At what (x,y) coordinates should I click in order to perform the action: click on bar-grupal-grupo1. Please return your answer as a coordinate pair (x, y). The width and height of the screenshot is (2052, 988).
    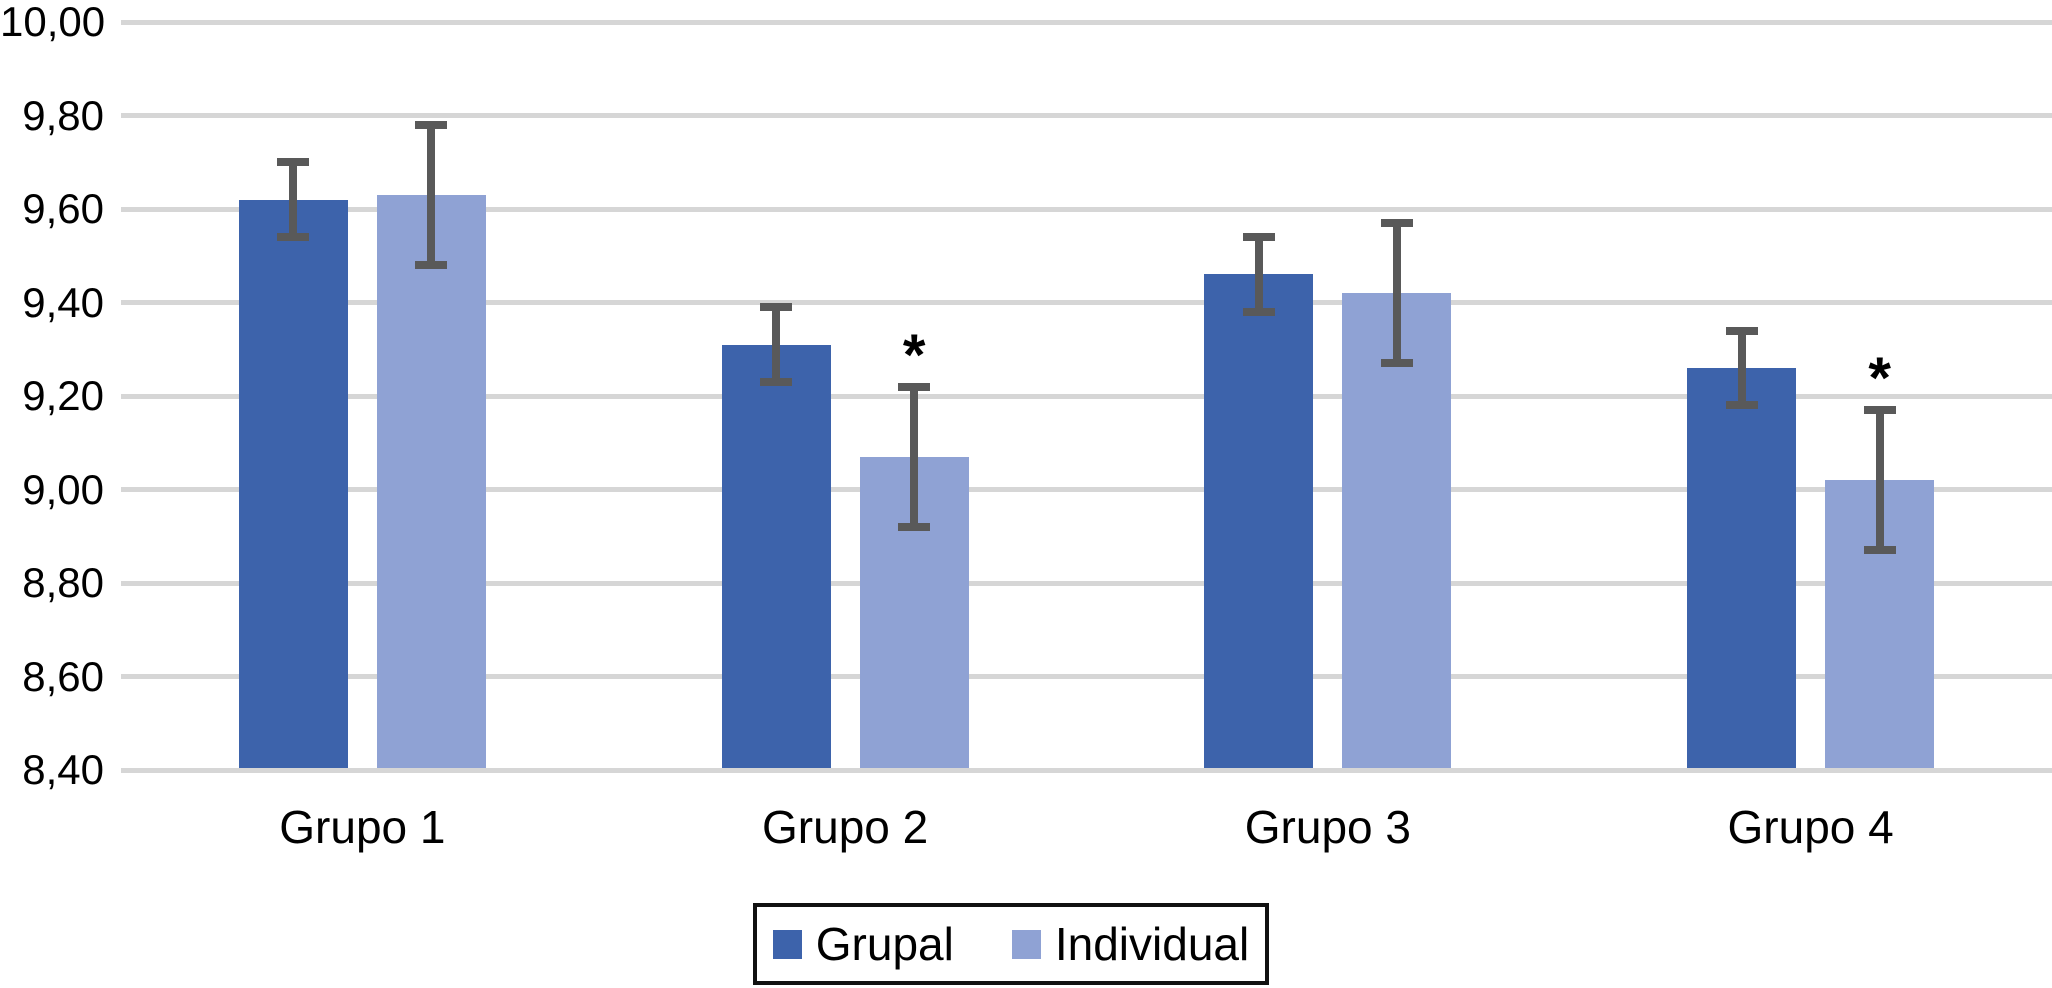
    Looking at the image, I should click on (293, 483).